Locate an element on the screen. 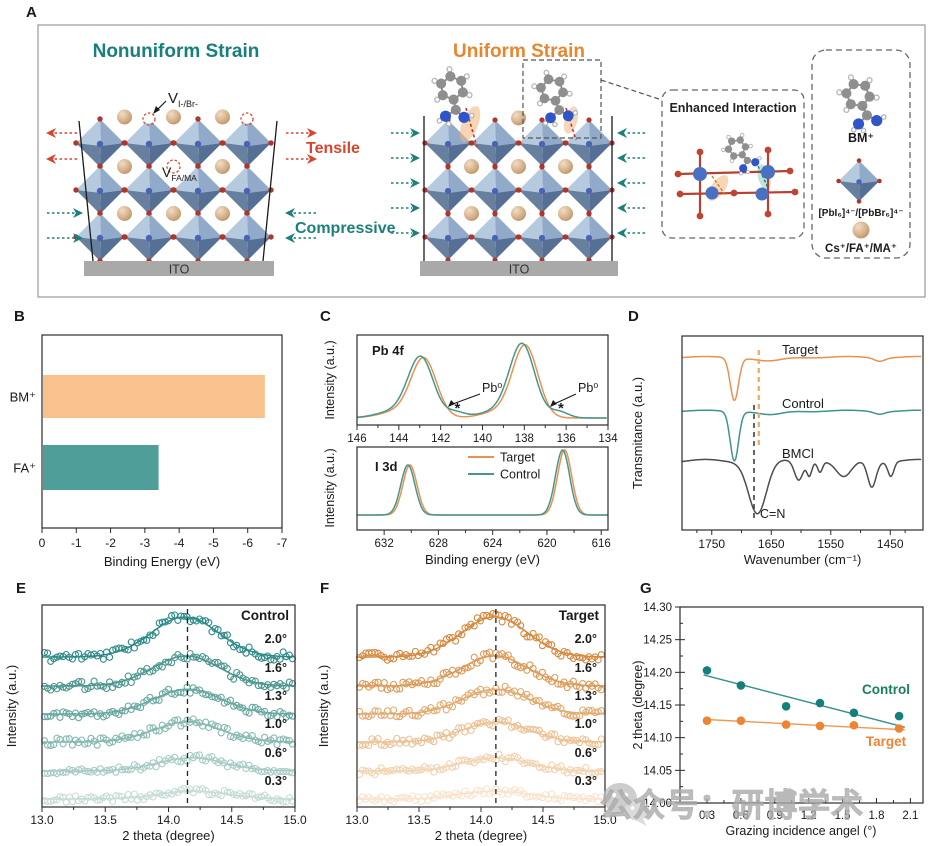  y-axis-label: Intensity (a.u.) is located at coordinates (330, 379).